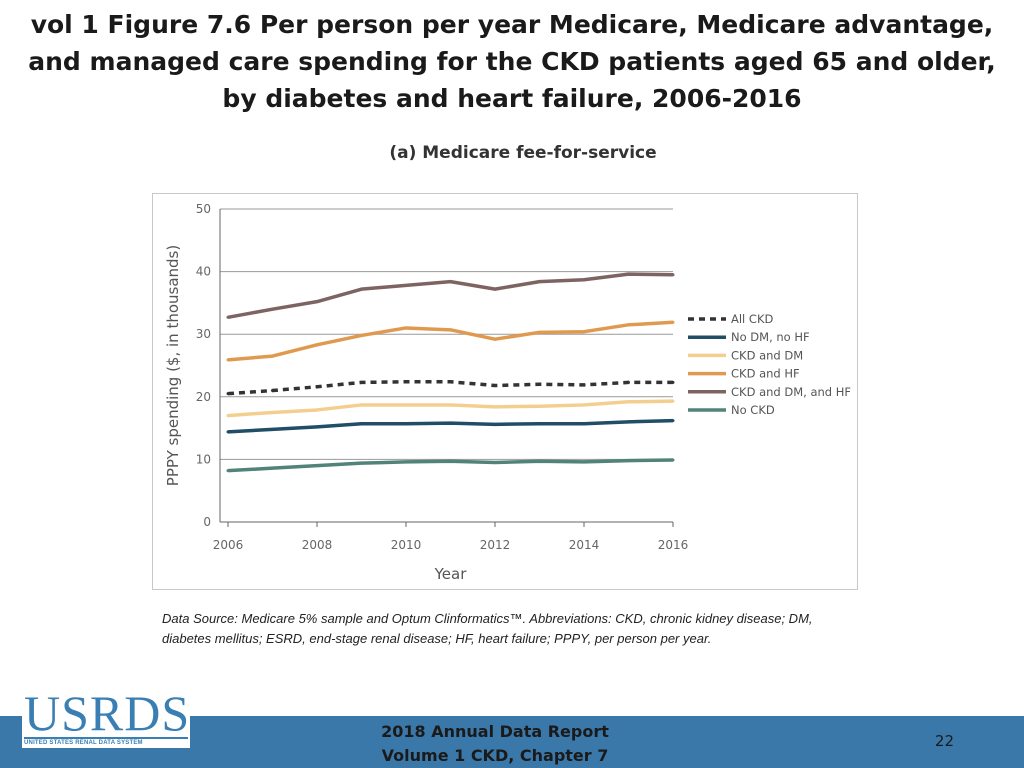 The image size is (1024, 768). Describe the element at coordinates (495, 339) in the screenshot. I see `data-point-ckd-and-hf-2012` at that location.